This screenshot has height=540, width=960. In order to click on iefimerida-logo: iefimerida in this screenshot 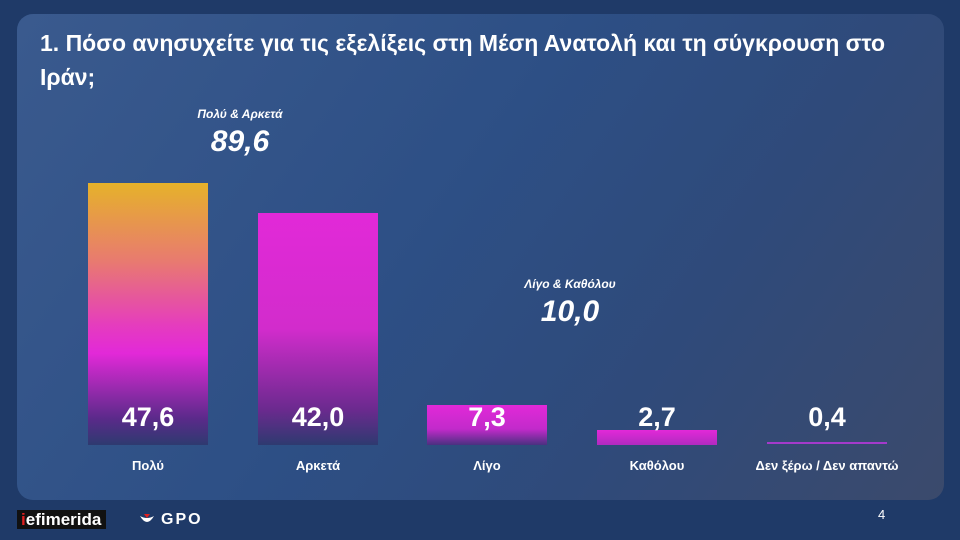, I will do `click(62, 519)`.